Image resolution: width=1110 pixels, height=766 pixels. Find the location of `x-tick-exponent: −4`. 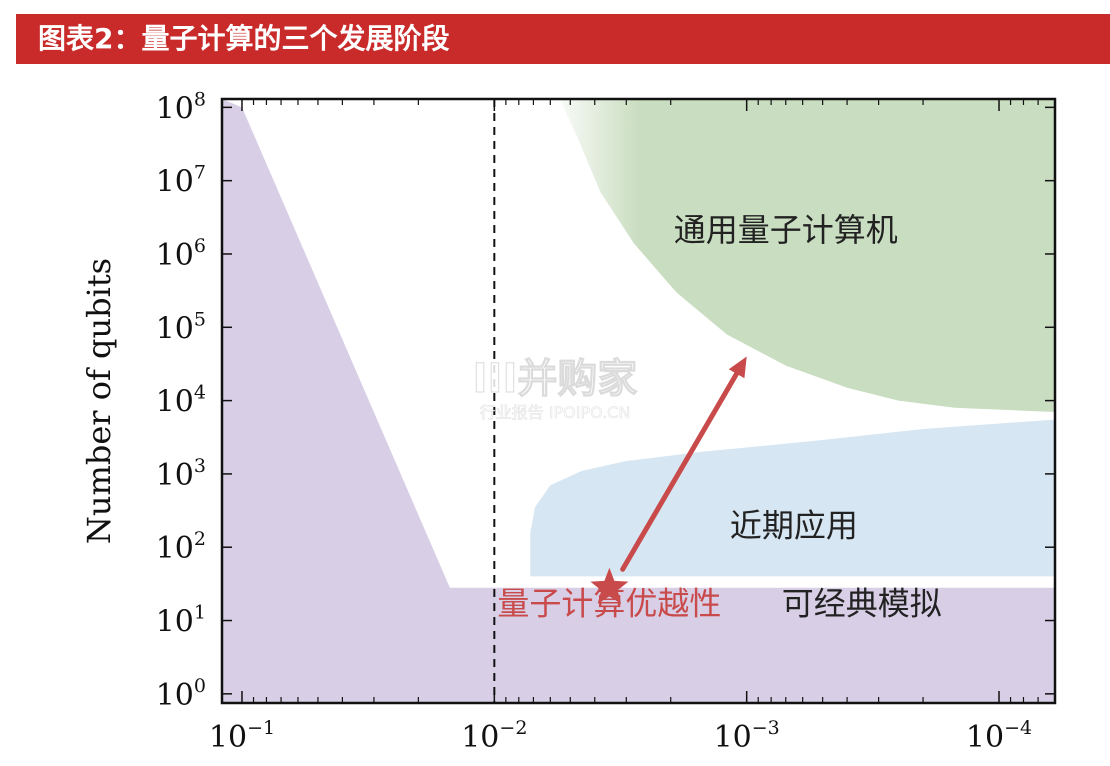

x-tick-exponent: −4 is located at coordinates (1018, 728).